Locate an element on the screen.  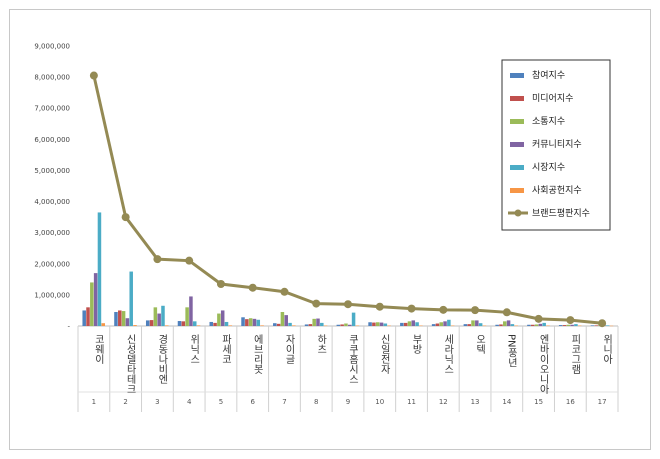
rank-label: 8 is located at coordinates (316, 402).